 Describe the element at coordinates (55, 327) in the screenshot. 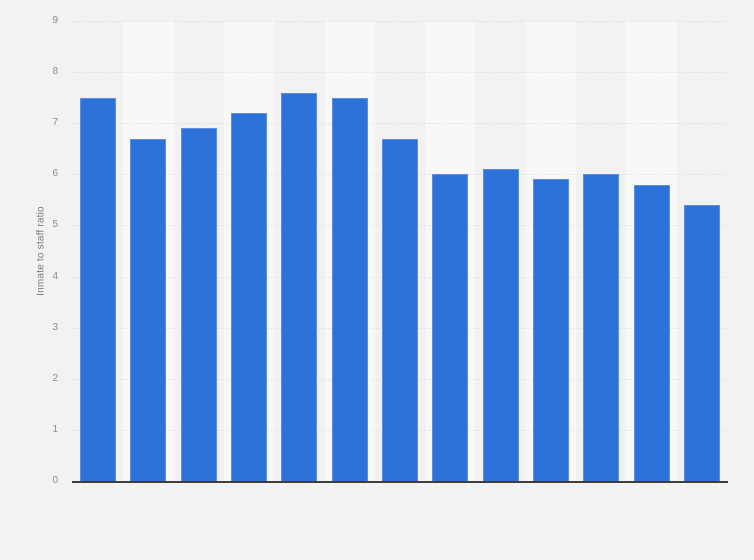

I see `y-tick-label: 3` at that location.